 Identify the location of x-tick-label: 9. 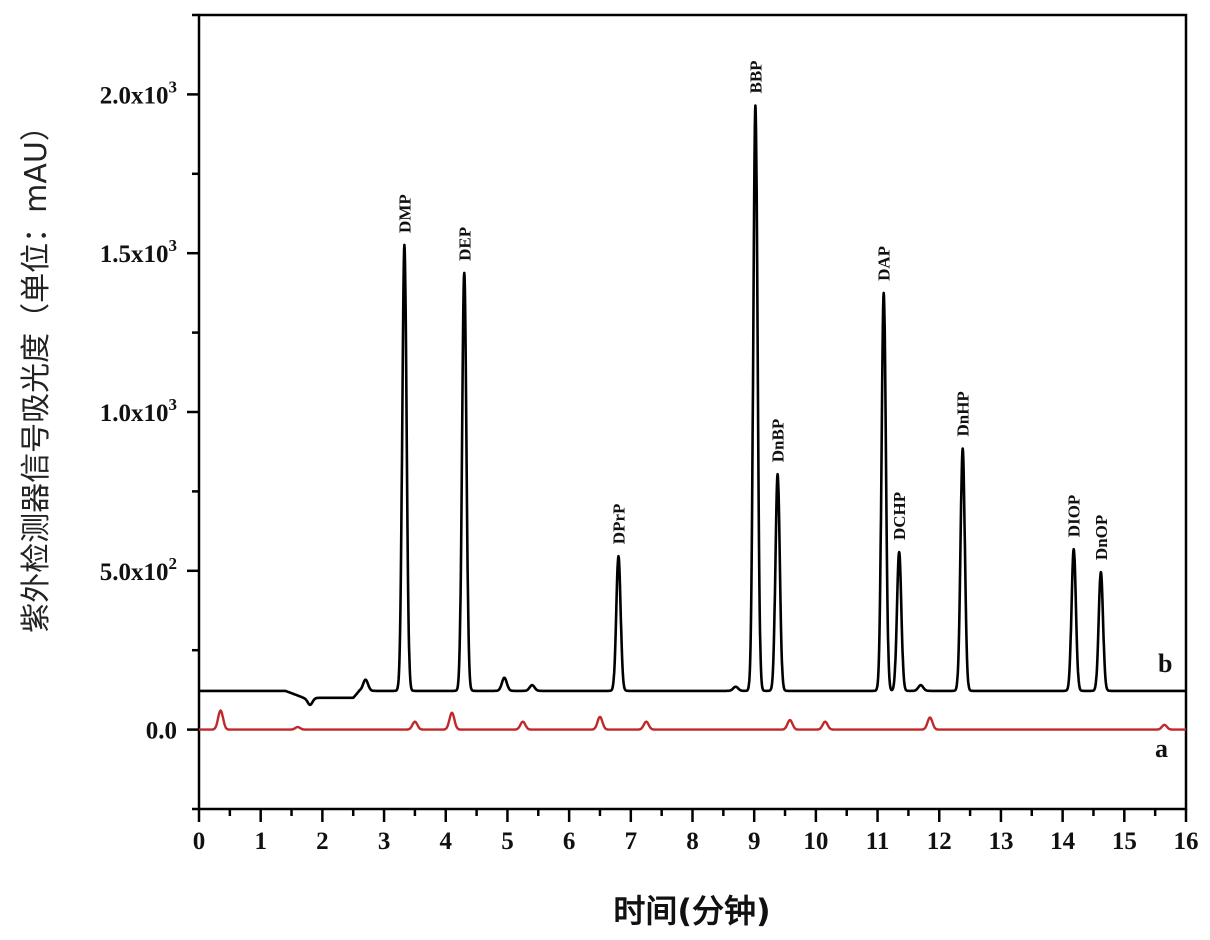
(754, 841).